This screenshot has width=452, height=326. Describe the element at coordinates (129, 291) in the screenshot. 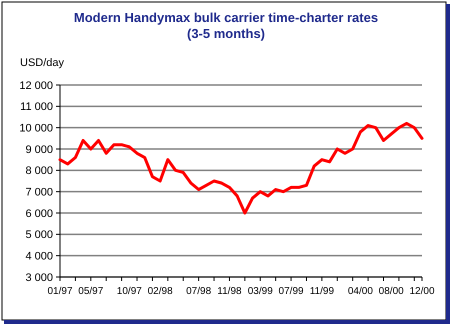

I see `x-tick-label: 10/97` at that location.